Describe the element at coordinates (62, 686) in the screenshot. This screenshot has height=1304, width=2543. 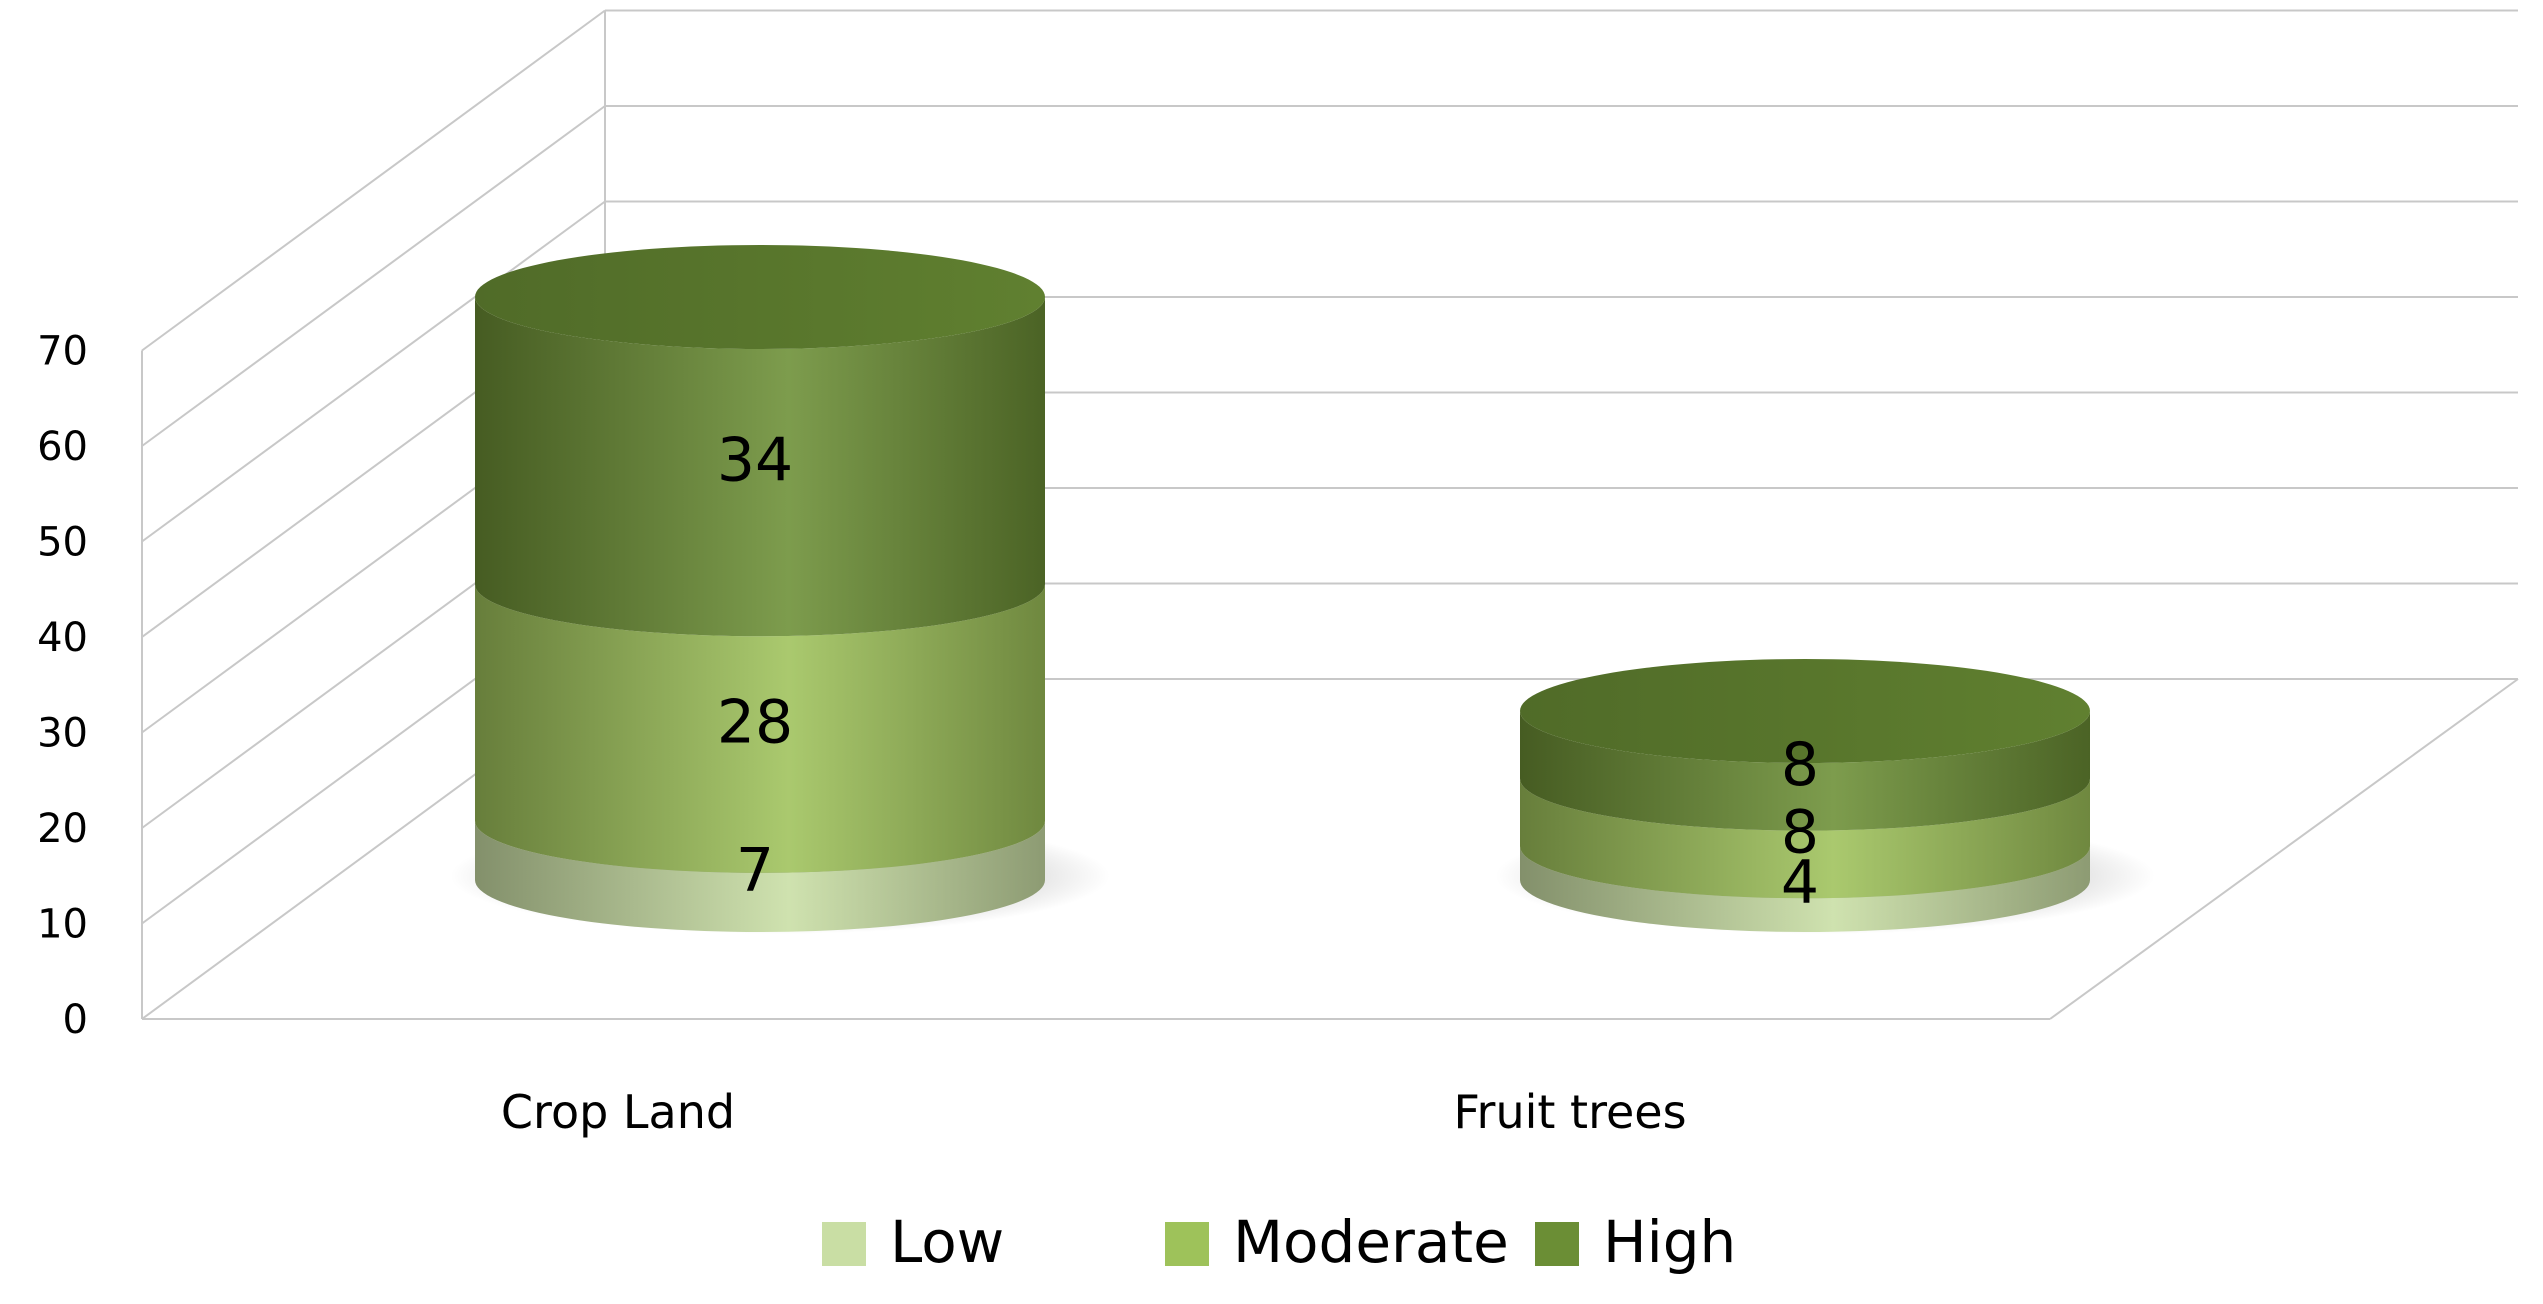
I see `y-axis-ticks: 0 10 20 30 40 50 60 70` at that location.